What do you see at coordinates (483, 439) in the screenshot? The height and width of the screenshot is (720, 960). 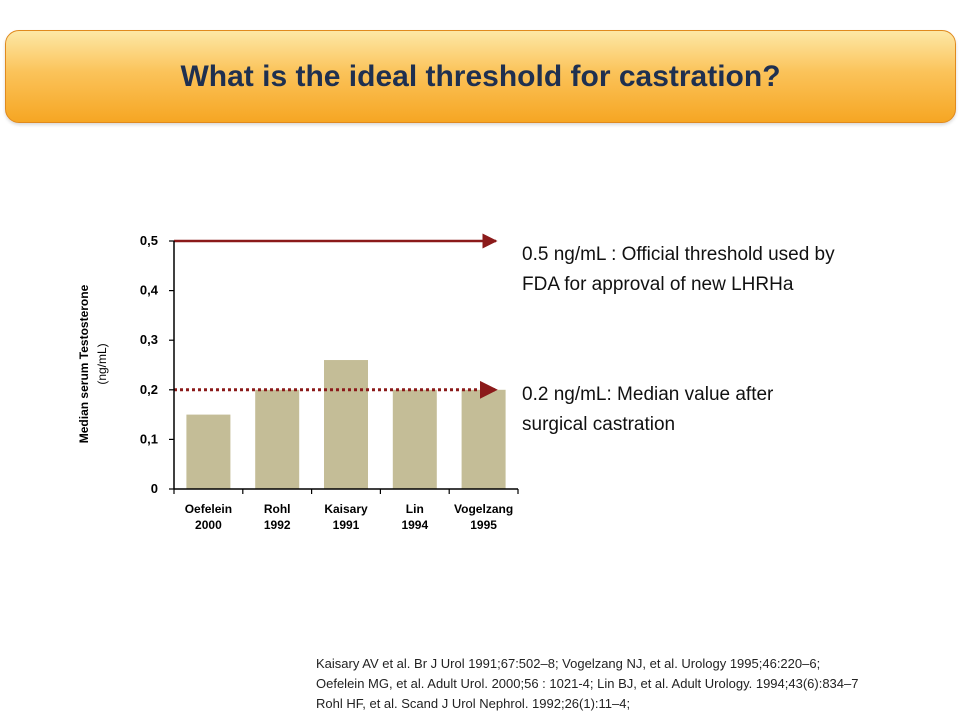 I see `bar-vogelzang` at bounding box center [483, 439].